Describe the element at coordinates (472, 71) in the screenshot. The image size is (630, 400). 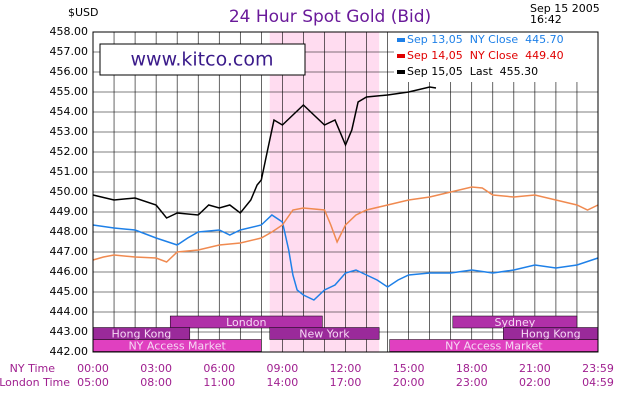
I see `legend-label: Sep 15,05 Last 455.30` at that location.